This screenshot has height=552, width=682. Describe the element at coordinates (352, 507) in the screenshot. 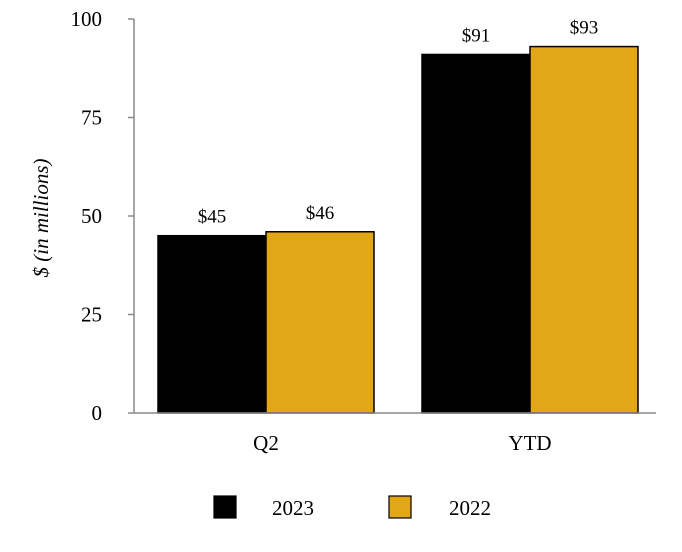

I see `legend: 2023 2022` at that location.